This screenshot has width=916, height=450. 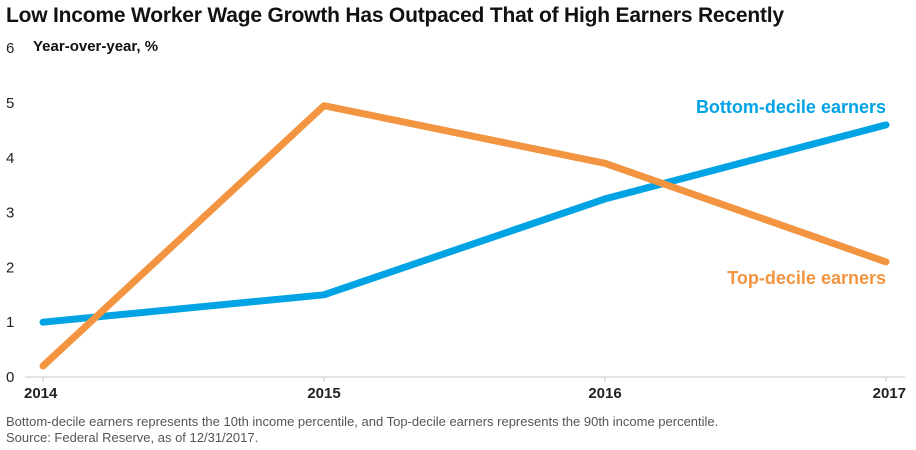 I want to click on series-label-bottom-decile: Bottom-decile earners, so click(x=791, y=107).